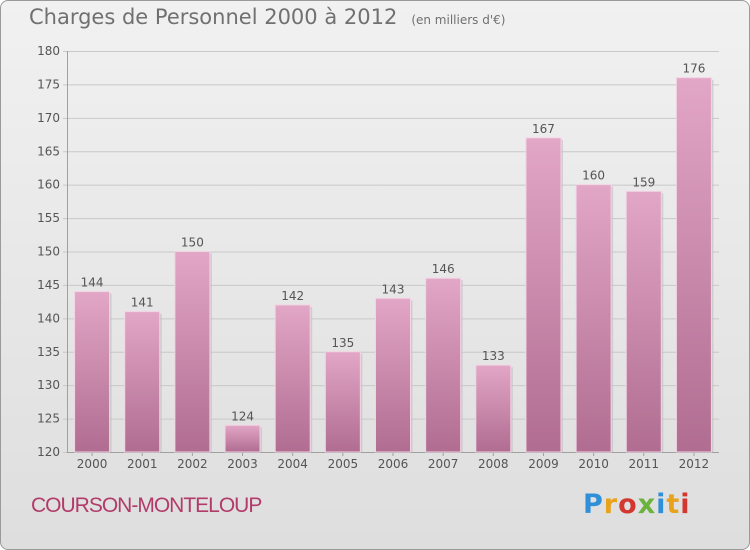  What do you see at coordinates (48, 84) in the screenshot?
I see `y-tick-label: 175` at bounding box center [48, 84].